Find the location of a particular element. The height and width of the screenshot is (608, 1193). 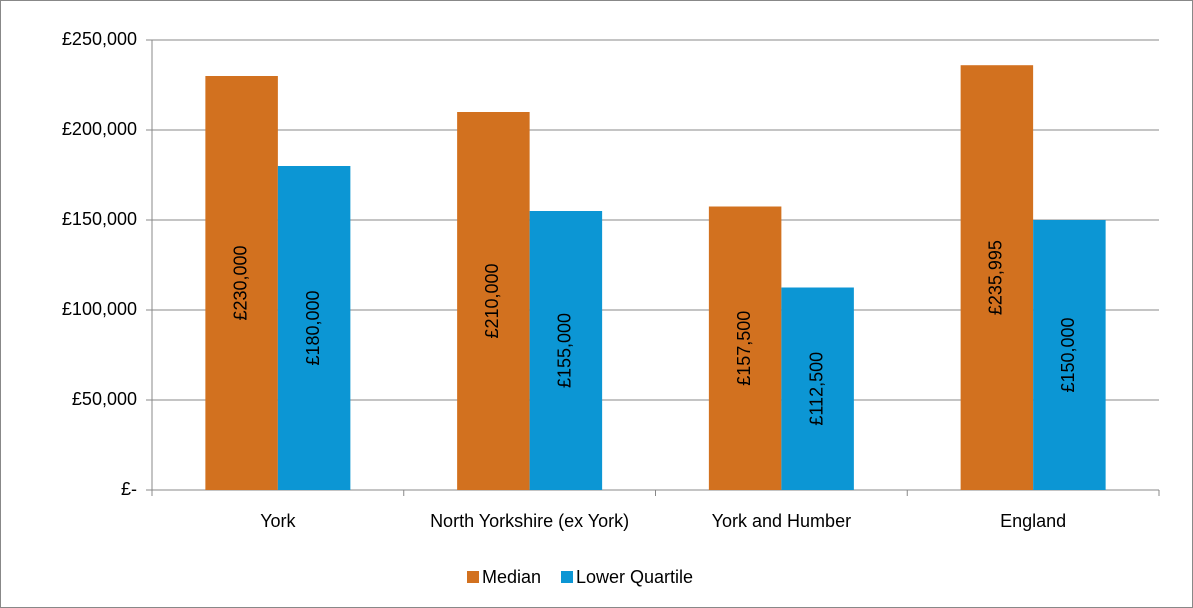

x-tick-label: North Yorkshire (ex York) is located at coordinates (529, 521).